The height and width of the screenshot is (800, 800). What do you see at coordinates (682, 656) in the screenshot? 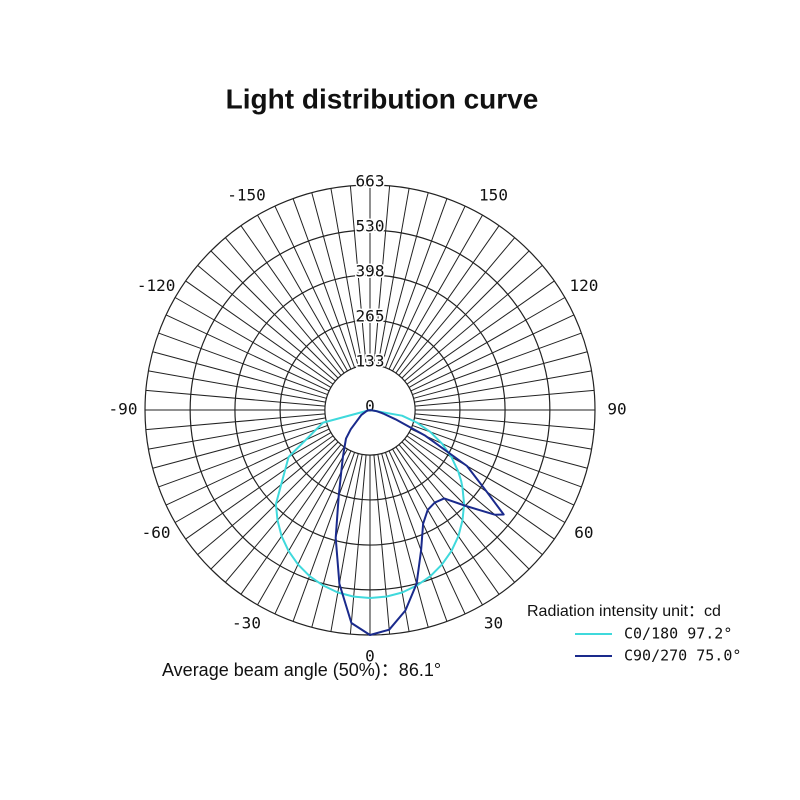
I see `legend-label: C90/270 75.0°` at bounding box center [682, 656].